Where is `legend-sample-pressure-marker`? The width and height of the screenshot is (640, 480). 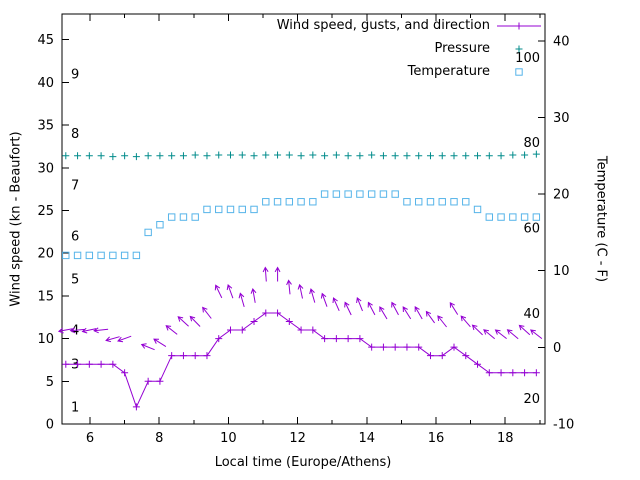 legend-sample-pressure-marker is located at coordinates (519, 49).